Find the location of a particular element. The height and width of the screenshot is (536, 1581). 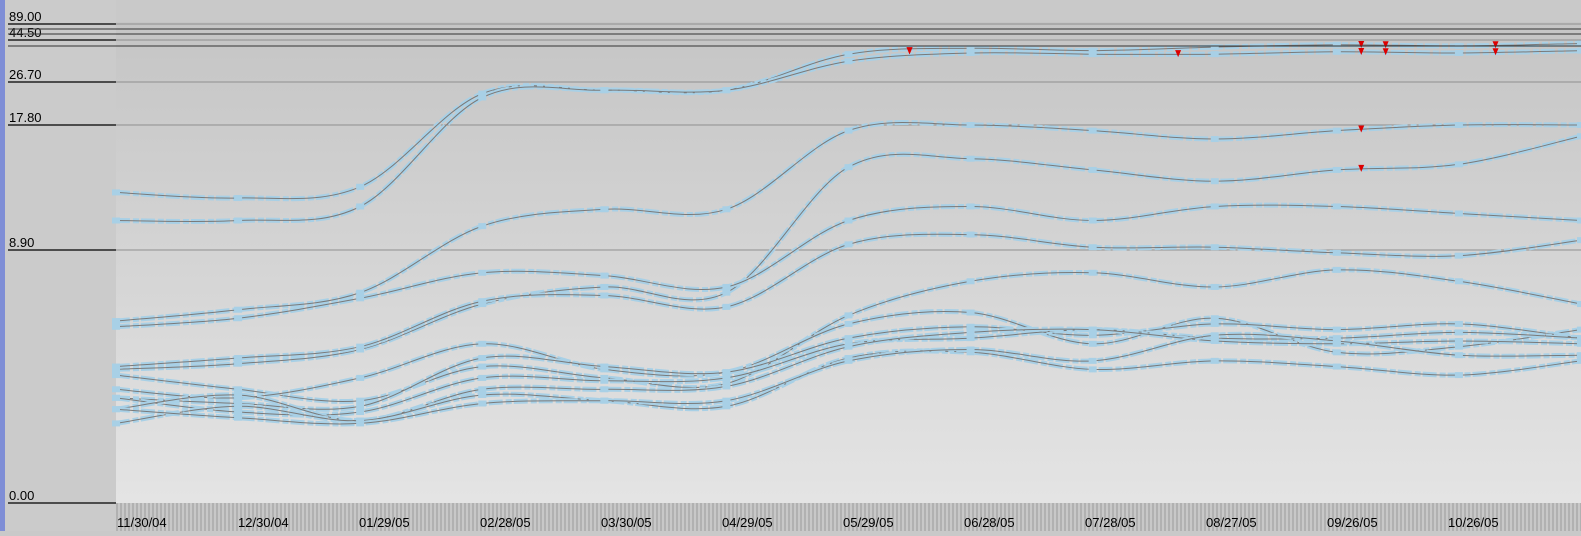

x-tick-label: 09/26/05 is located at coordinates (1352, 522).